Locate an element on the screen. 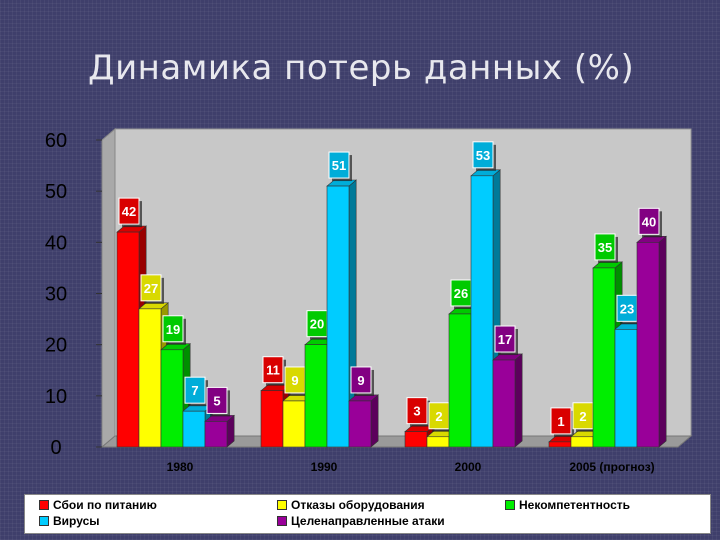 This screenshot has height=540, width=720. y-tick-label: 10 is located at coordinates (56, 397).